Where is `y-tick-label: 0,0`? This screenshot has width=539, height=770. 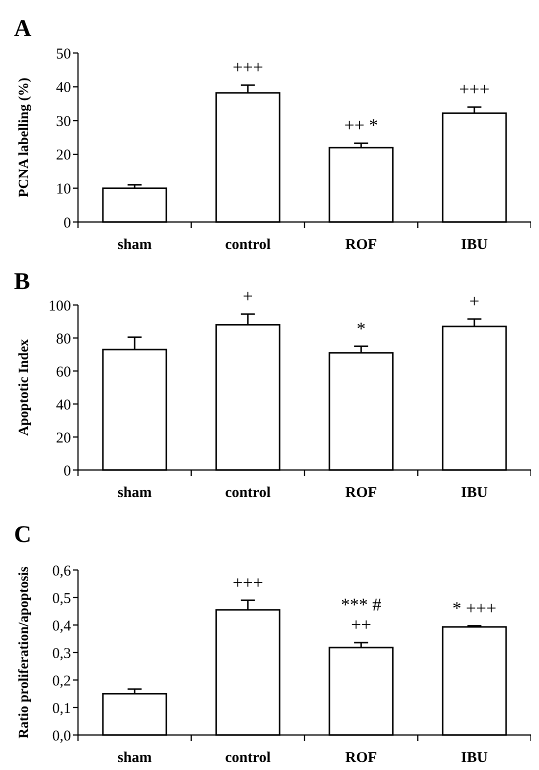
y-tick-label: 0,0 is located at coordinates (61, 736).